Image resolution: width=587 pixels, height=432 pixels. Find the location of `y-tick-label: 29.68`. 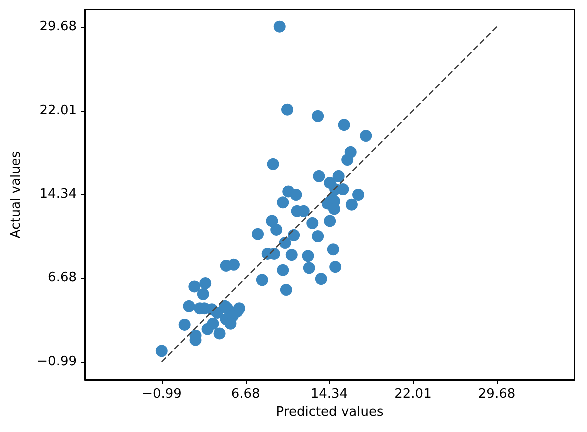

y-tick-label: 29.68 is located at coordinates (58, 27).